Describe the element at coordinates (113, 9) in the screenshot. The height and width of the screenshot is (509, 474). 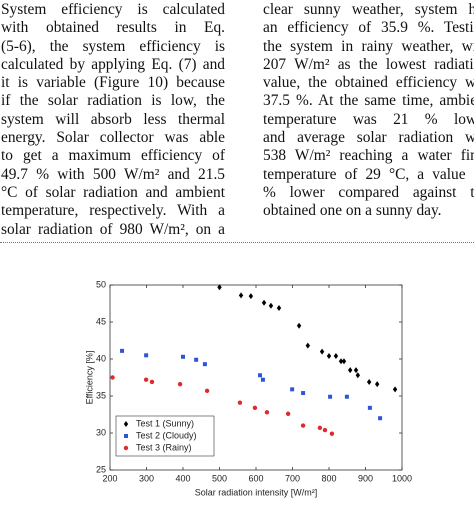
I see `text-line: System efficiency is calculated` at that location.